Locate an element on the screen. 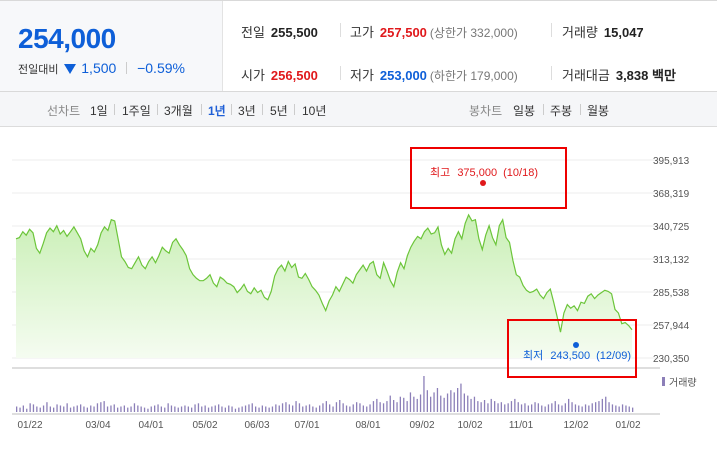 This screenshot has width=717, height=457. period-tab-1y: 1년 is located at coordinates (217, 111).